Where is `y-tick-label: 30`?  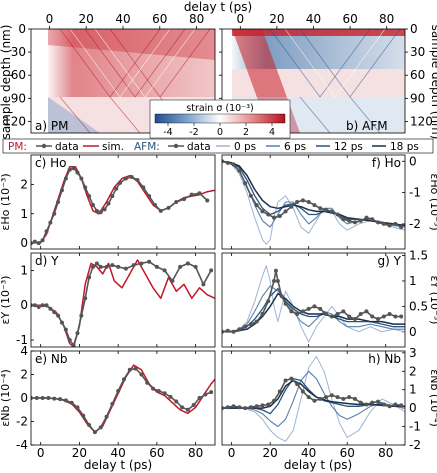 y-tick-label: 30 is located at coordinates (417, 52).